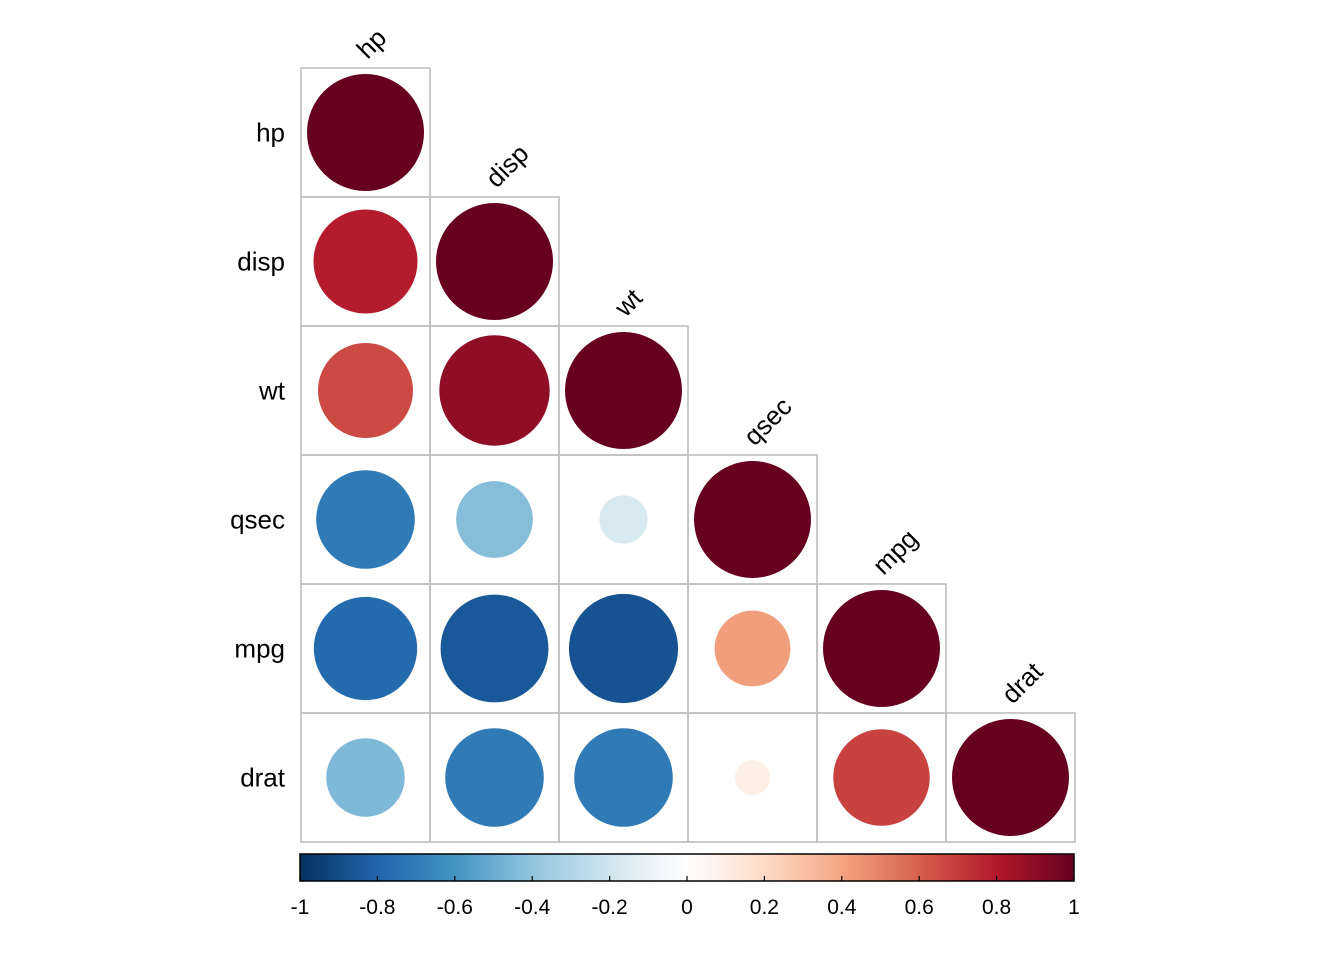 The width and height of the screenshot is (1344, 960). I want to click on corr-circle-wt-hp, so click(365, 390).